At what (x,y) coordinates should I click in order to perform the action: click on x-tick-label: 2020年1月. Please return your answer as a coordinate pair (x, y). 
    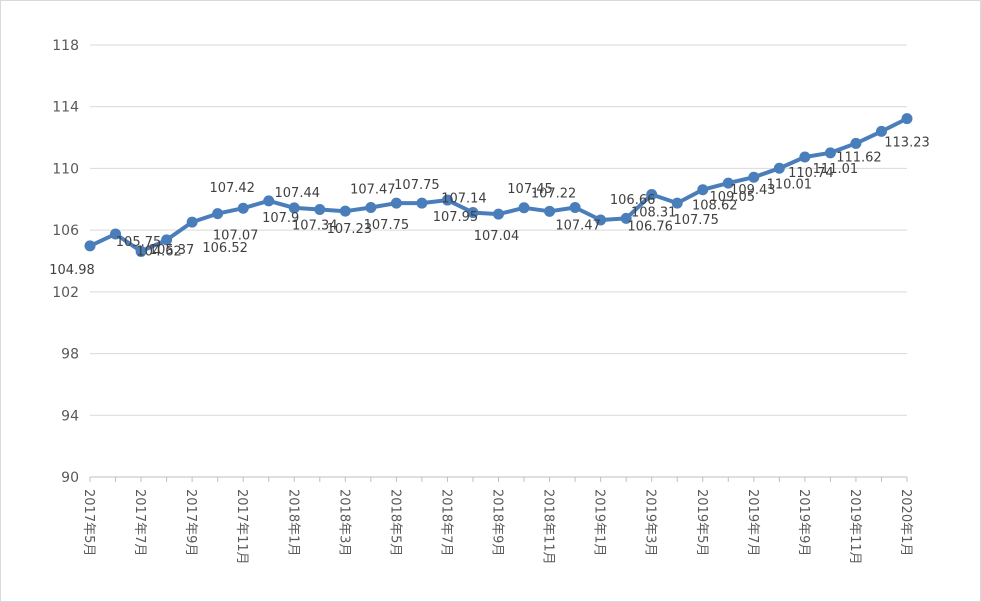
    Looking at the image, I should click on (905, 522).